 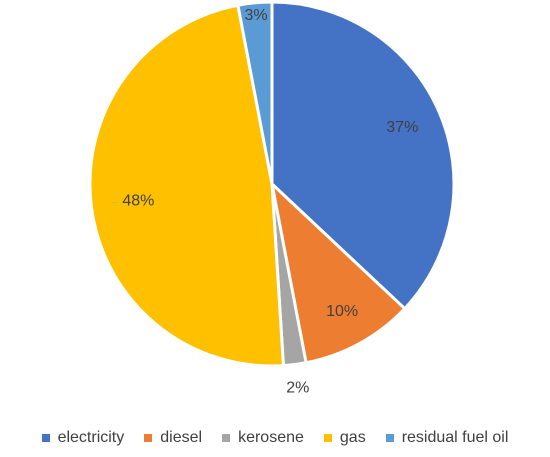 I want to click on data-label-kerosene: 2%, so click(x=297, y=388).